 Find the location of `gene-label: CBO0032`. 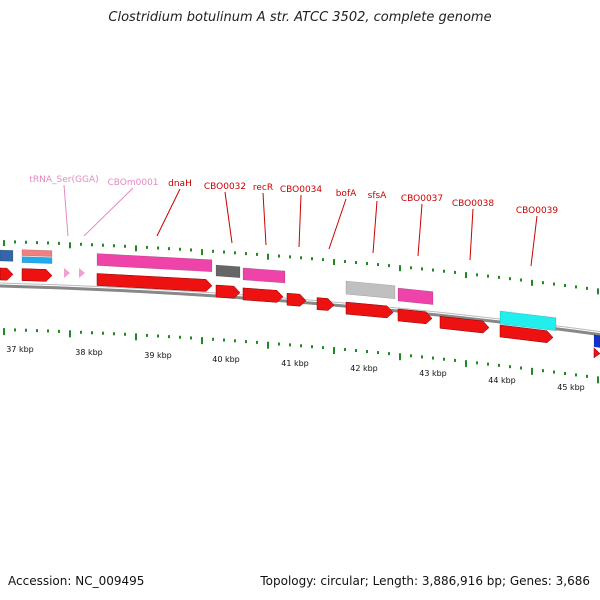

gene-label: CBO0032 is located at coordinates (225, 187).